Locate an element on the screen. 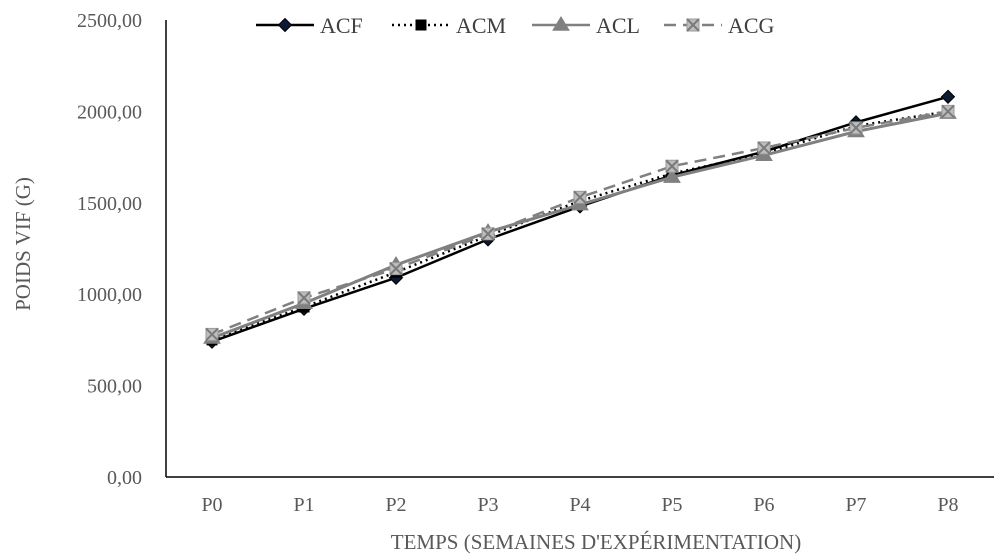 The height and width of the screenshot is (556, 1008). x-tick-label: P3 is located at coordinates (487, 505).